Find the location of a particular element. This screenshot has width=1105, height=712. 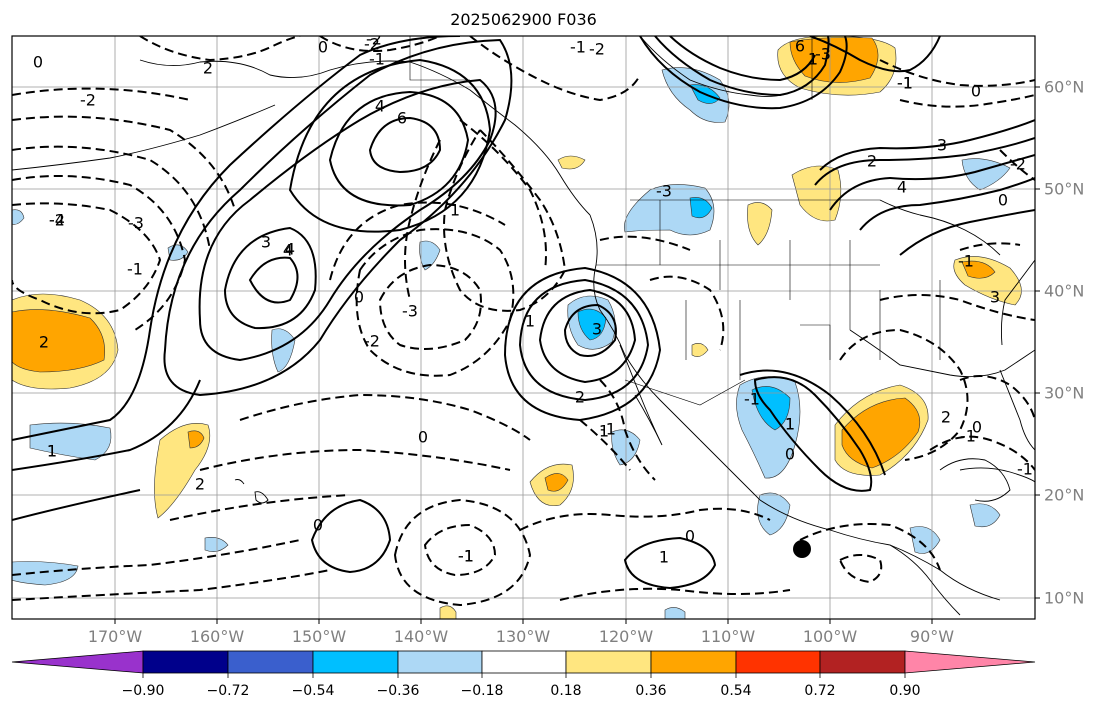

lat-label: 60°N is located at coordinates (1064, 87).